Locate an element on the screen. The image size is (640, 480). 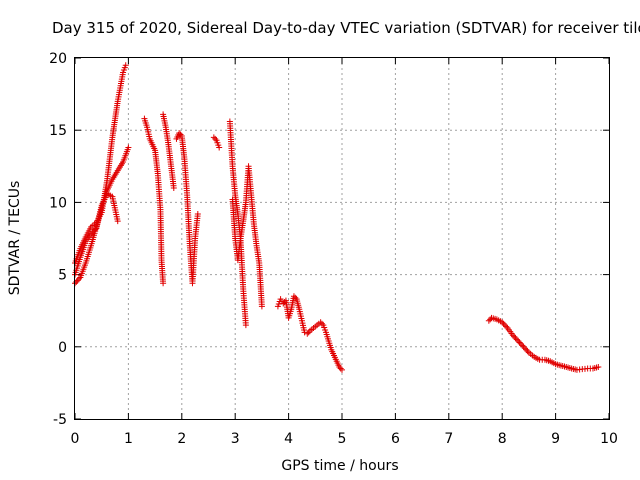
x-tick-label: 5 is located at coordinates (342, 439).